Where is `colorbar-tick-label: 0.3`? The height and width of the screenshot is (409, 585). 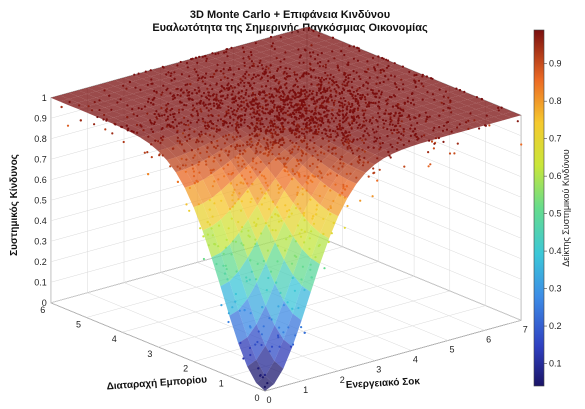 colorbar-tick-label: 0.3 is located at coordinates (555, 289).